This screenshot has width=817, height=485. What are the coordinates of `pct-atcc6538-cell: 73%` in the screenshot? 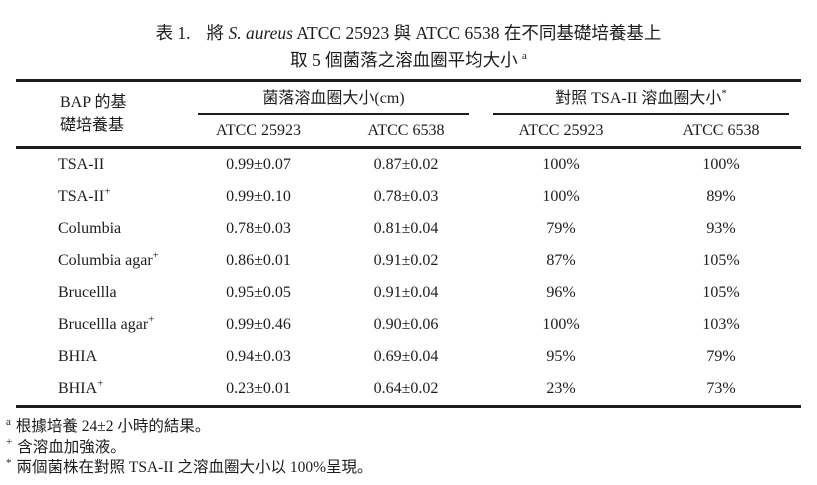 It's located at (721, 388).